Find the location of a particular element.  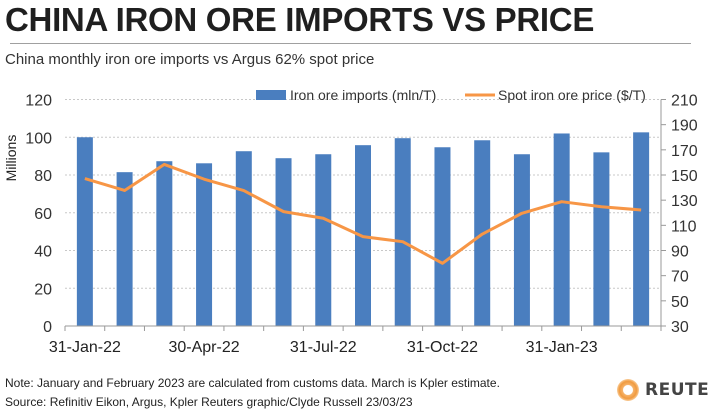

legend-label-price: Spot iron ore price ($/T) is located at coordinates (572, 95).